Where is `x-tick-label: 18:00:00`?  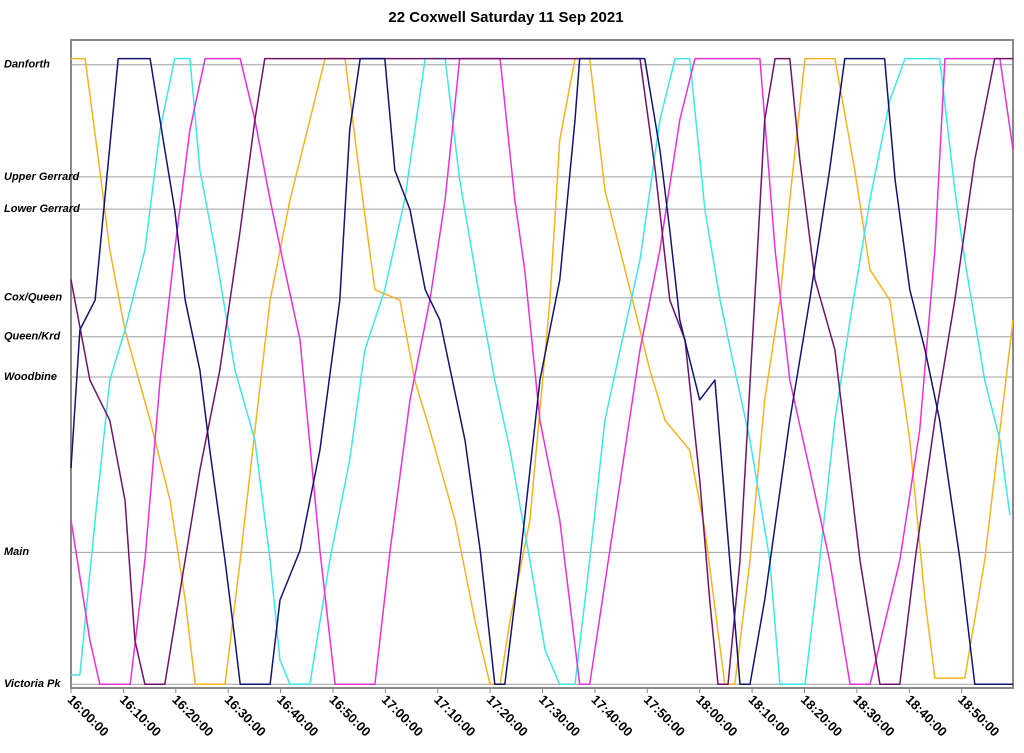
x-tick-label: 18:00:00 is located at coordinates (716, 715).